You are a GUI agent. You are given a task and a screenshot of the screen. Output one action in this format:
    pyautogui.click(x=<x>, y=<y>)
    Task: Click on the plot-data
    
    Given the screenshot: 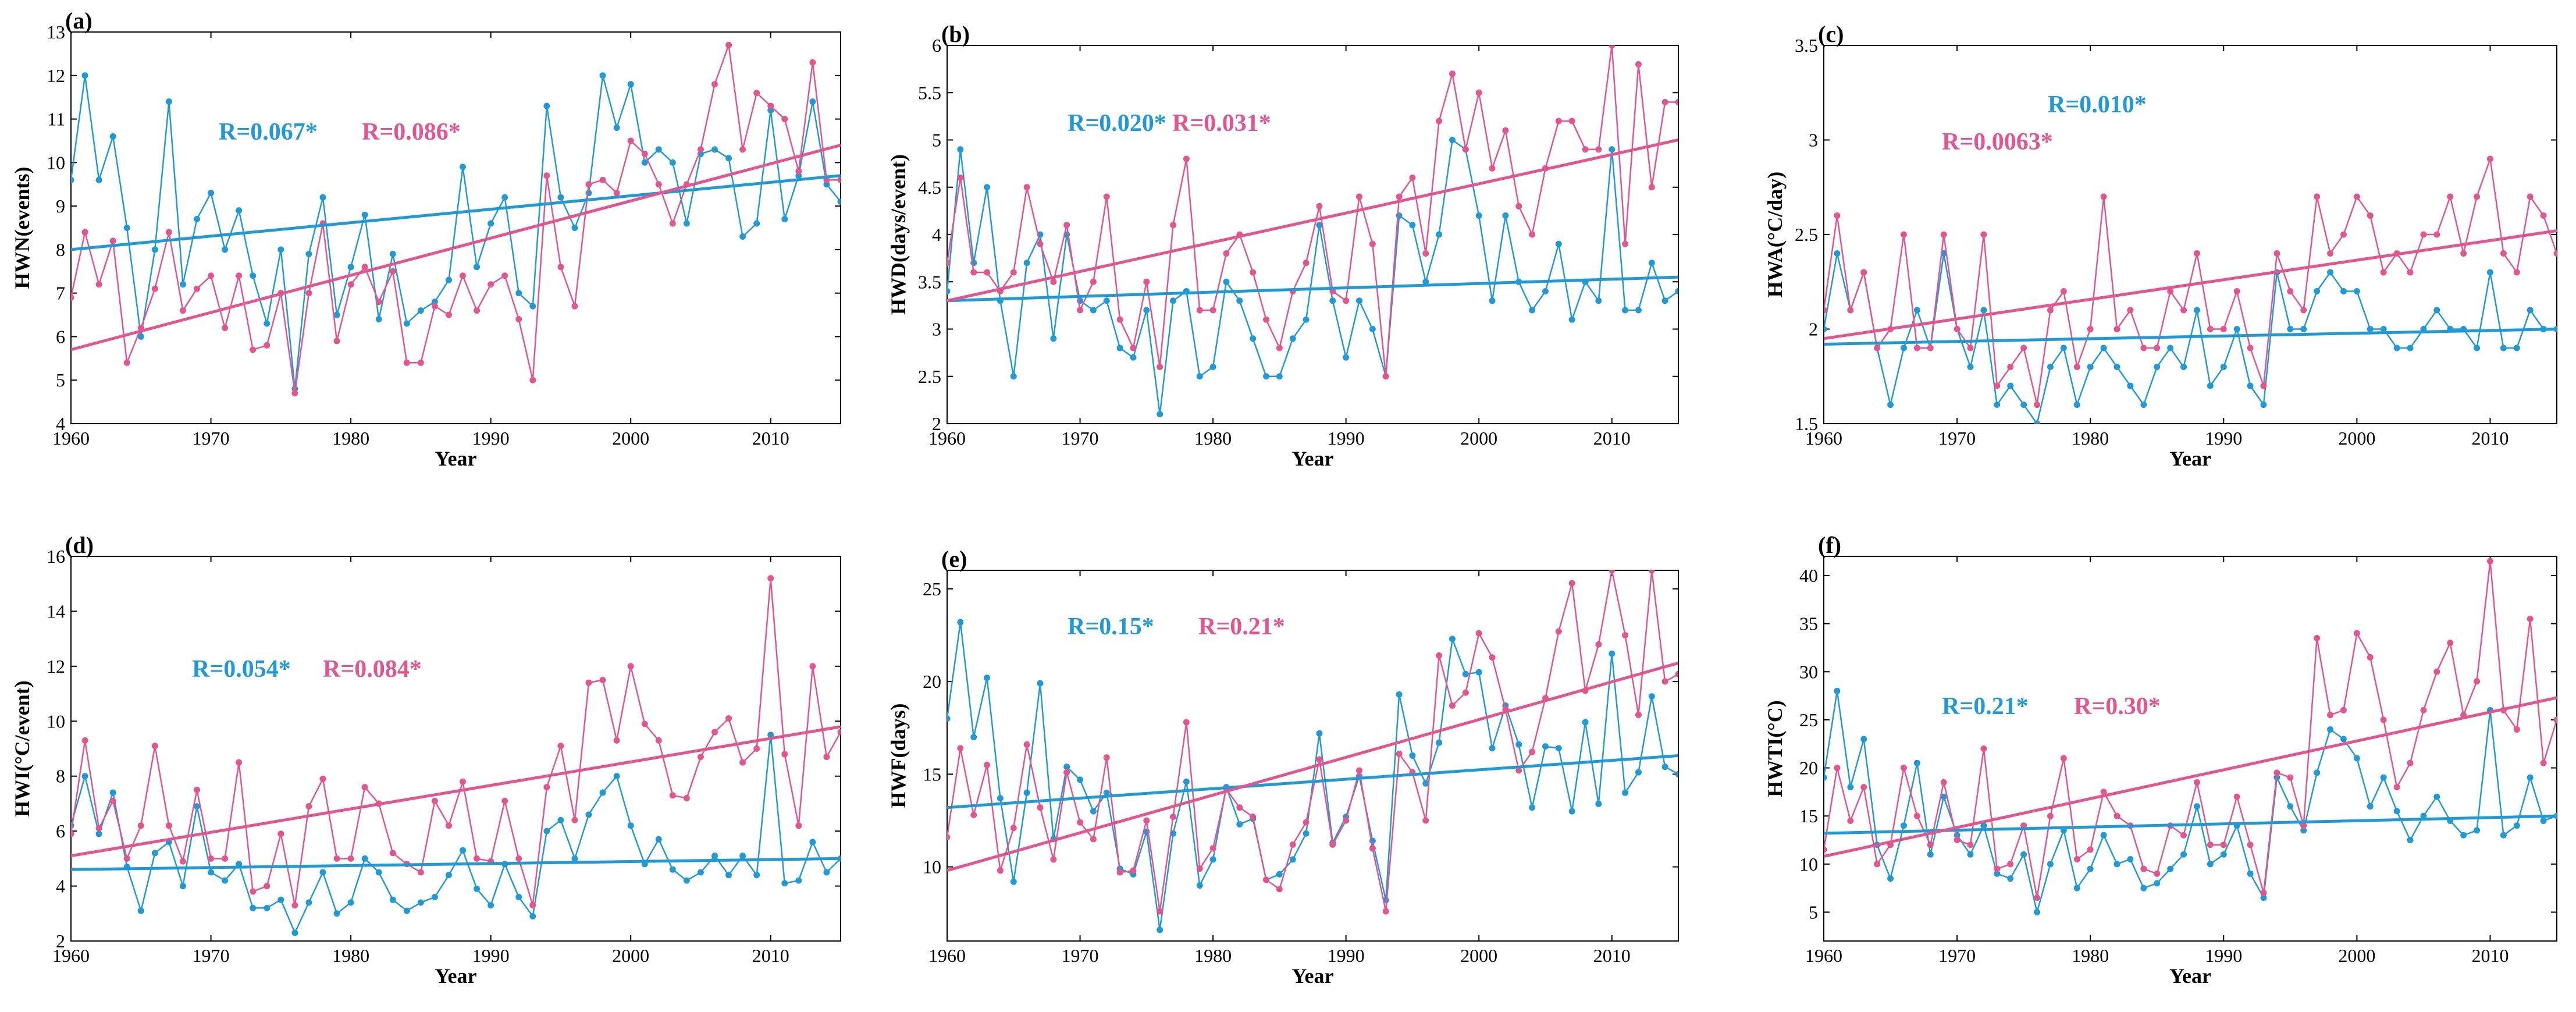 What is the action you would take?
    pyautogui.click(x=2190, y=736)
    